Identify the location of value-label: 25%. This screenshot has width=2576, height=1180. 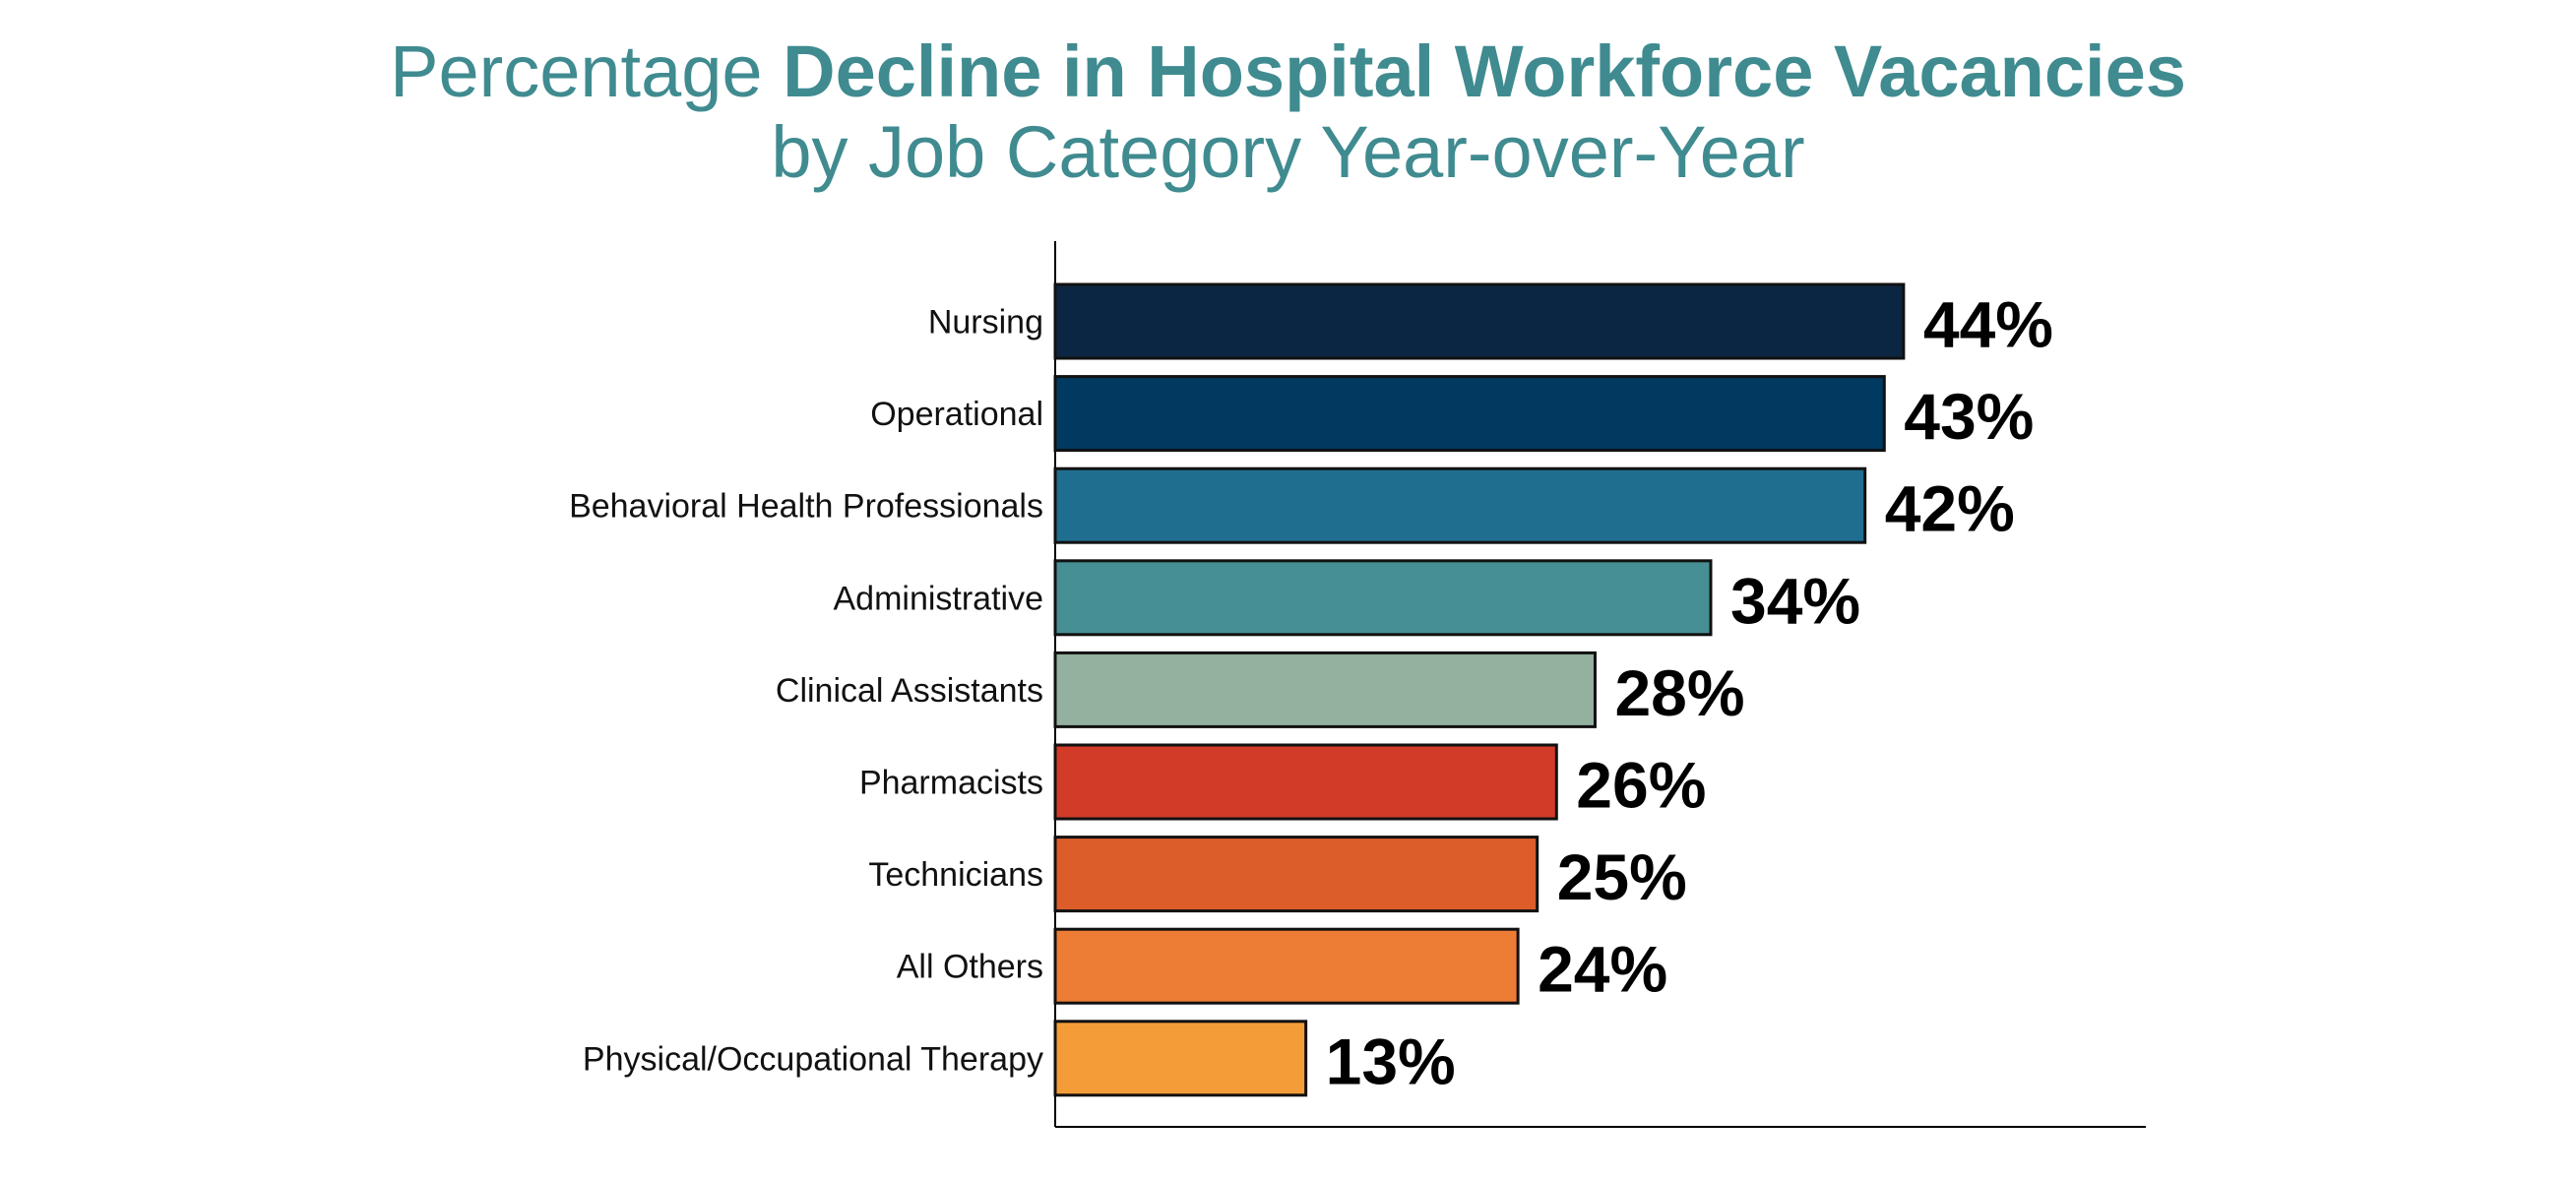
(1622, 876).